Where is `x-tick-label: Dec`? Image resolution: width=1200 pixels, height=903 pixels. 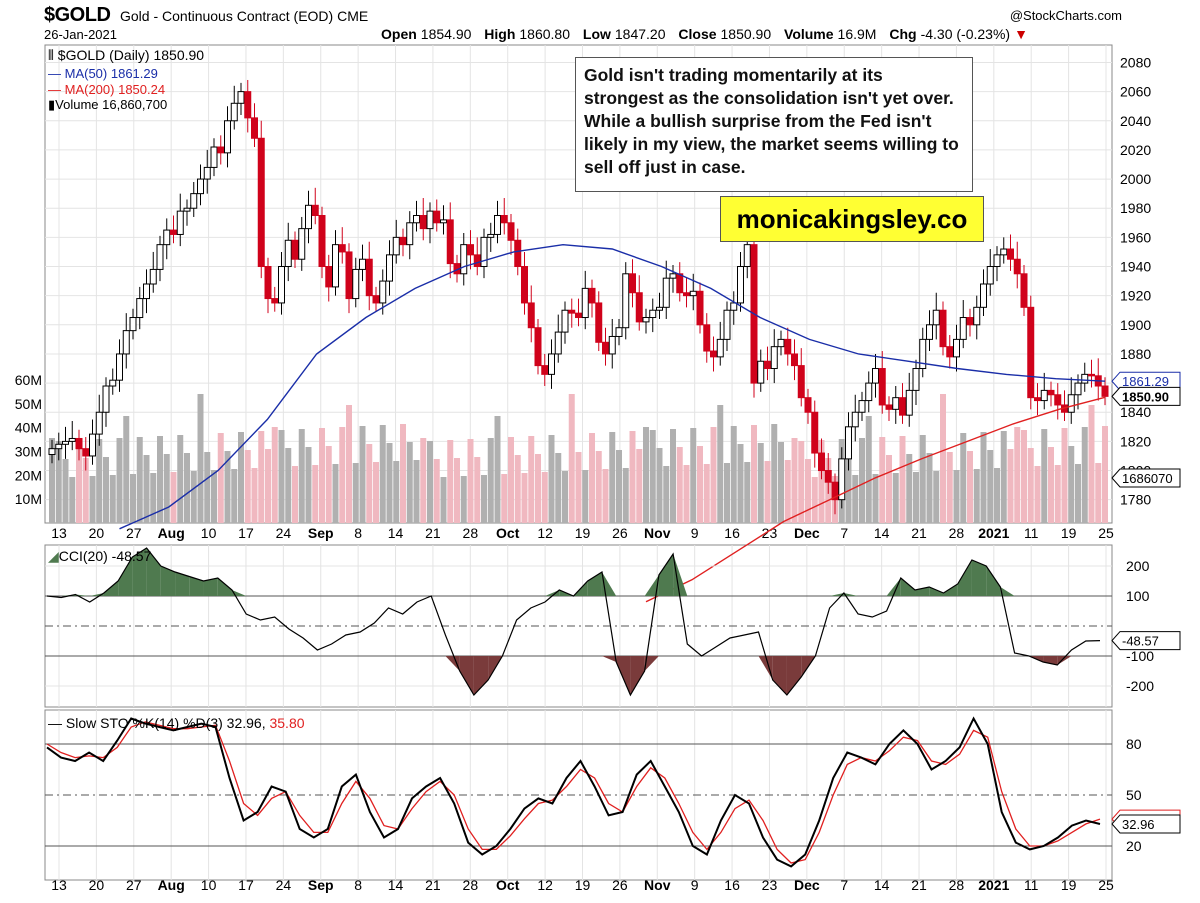
x-tick-label: Dec is located at coordinates (807, 533).